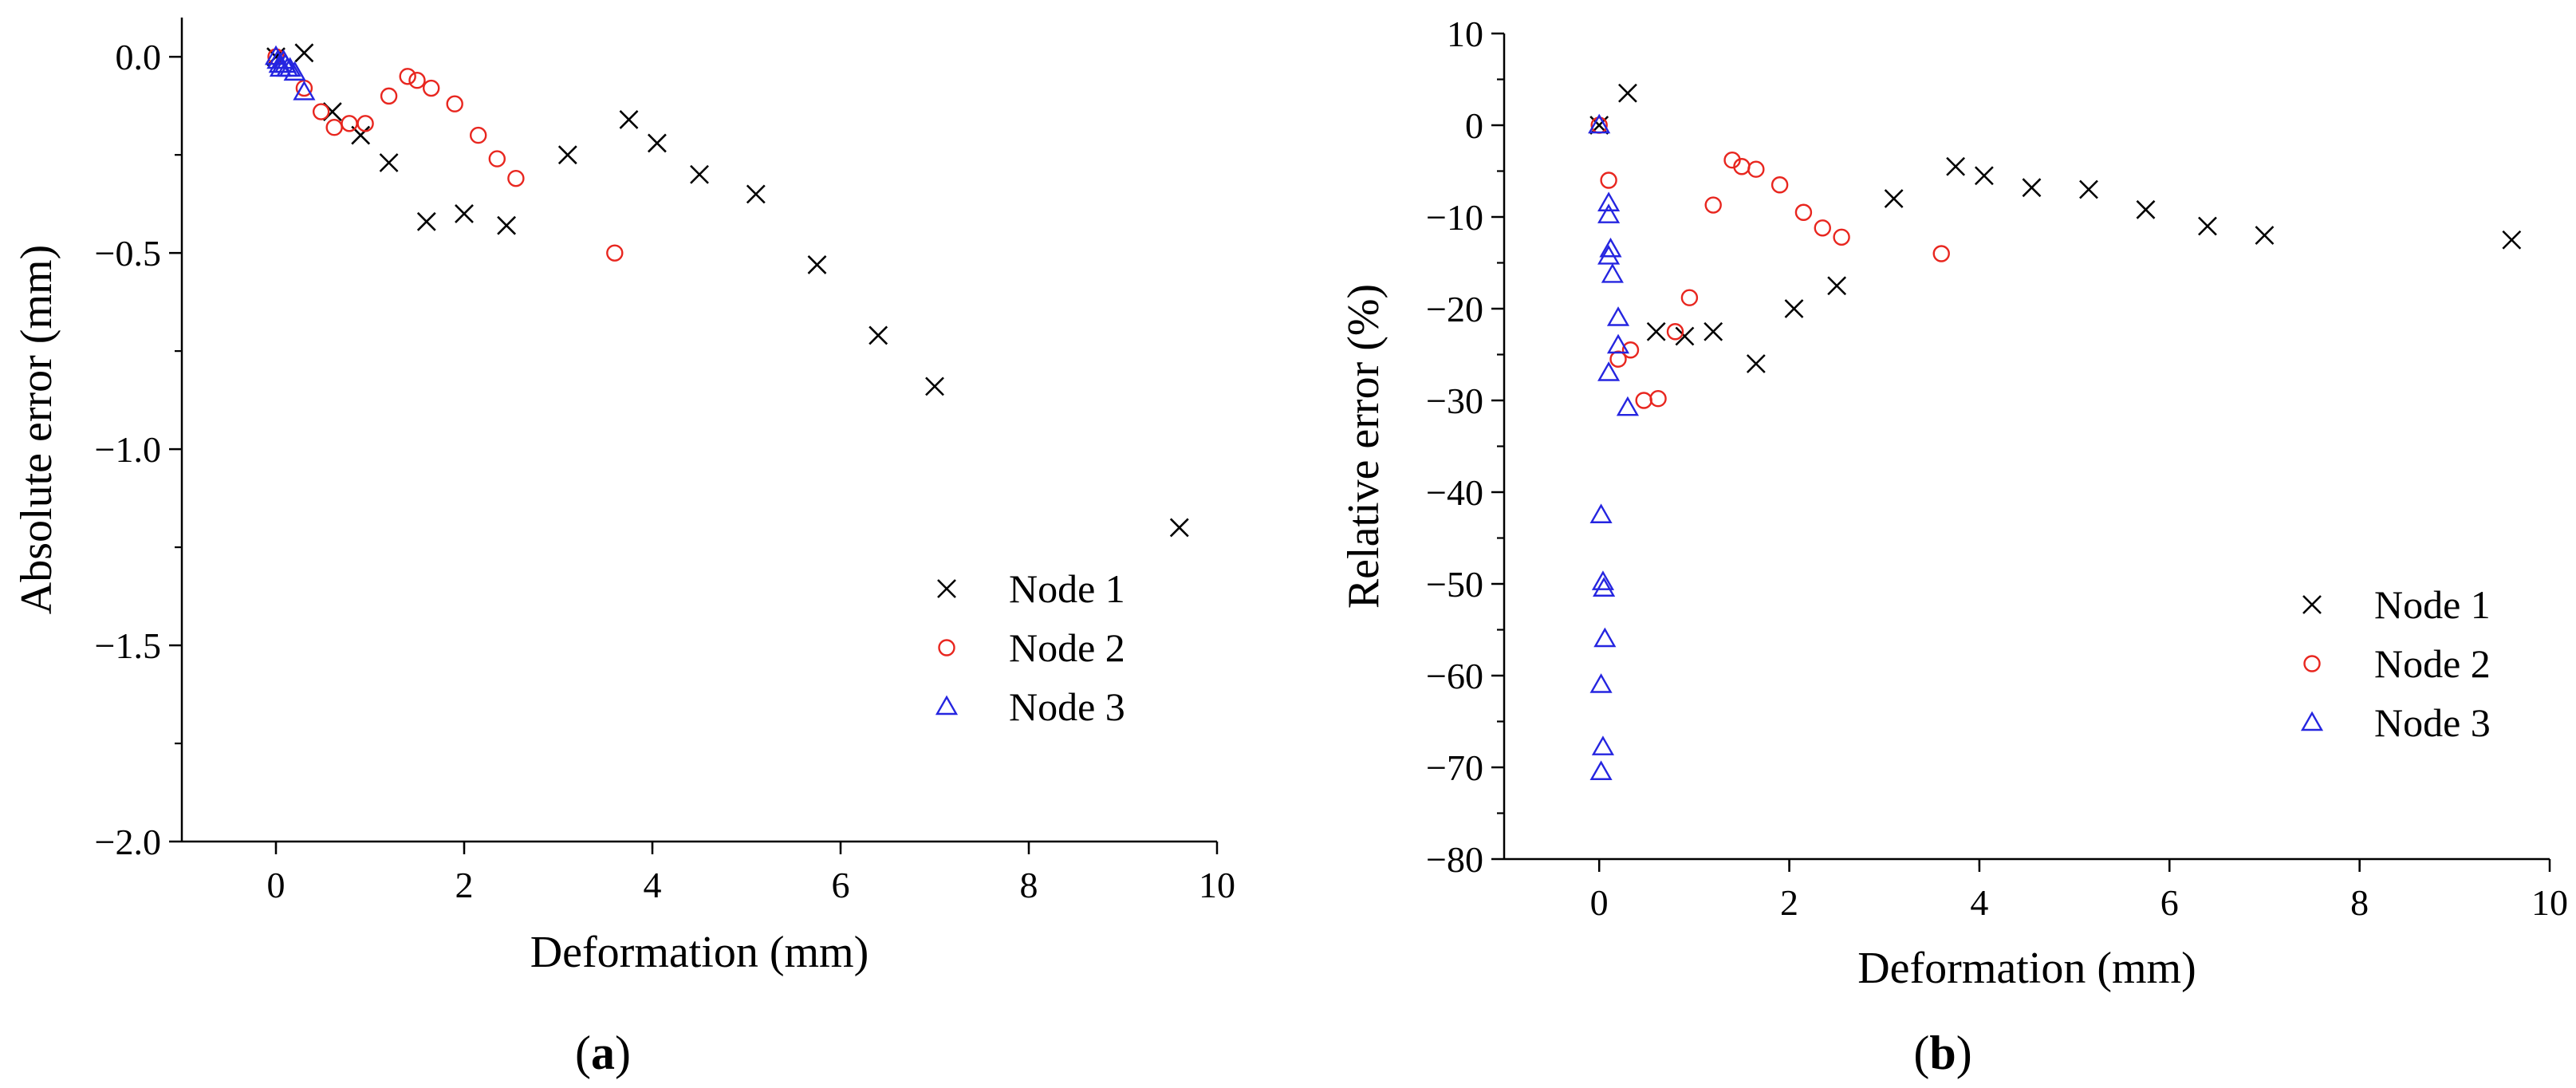 This screenshot has height=1088, width=2576. Describe the element at coordinates (128, 449) in the screenshot. I see `y-tick-label: −1.0` at that location.